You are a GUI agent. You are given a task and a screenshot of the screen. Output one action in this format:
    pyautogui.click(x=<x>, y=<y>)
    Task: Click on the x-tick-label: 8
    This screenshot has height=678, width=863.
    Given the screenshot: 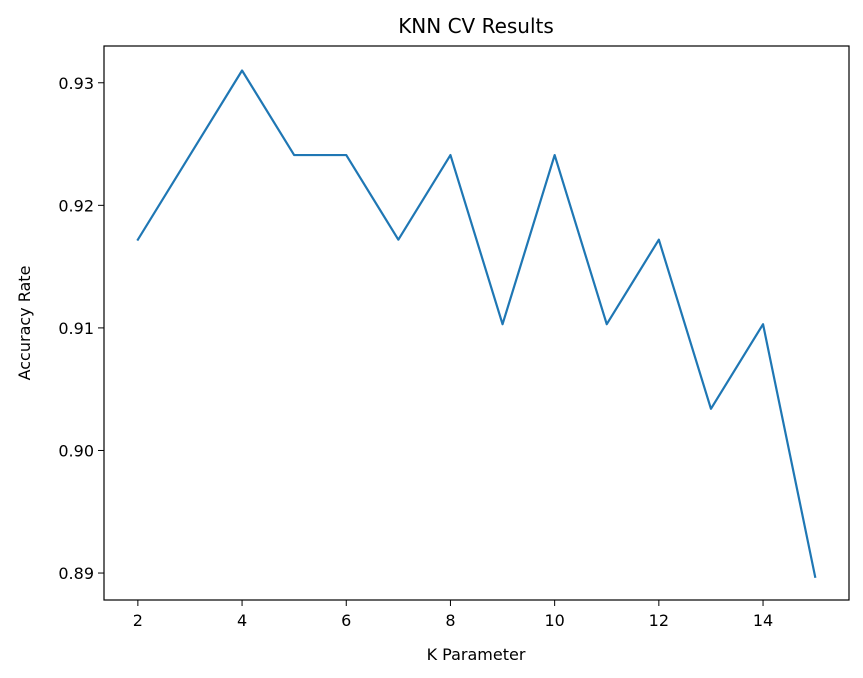 What is the action you would take?
    pyautogui.click(x=450, y=620)
    